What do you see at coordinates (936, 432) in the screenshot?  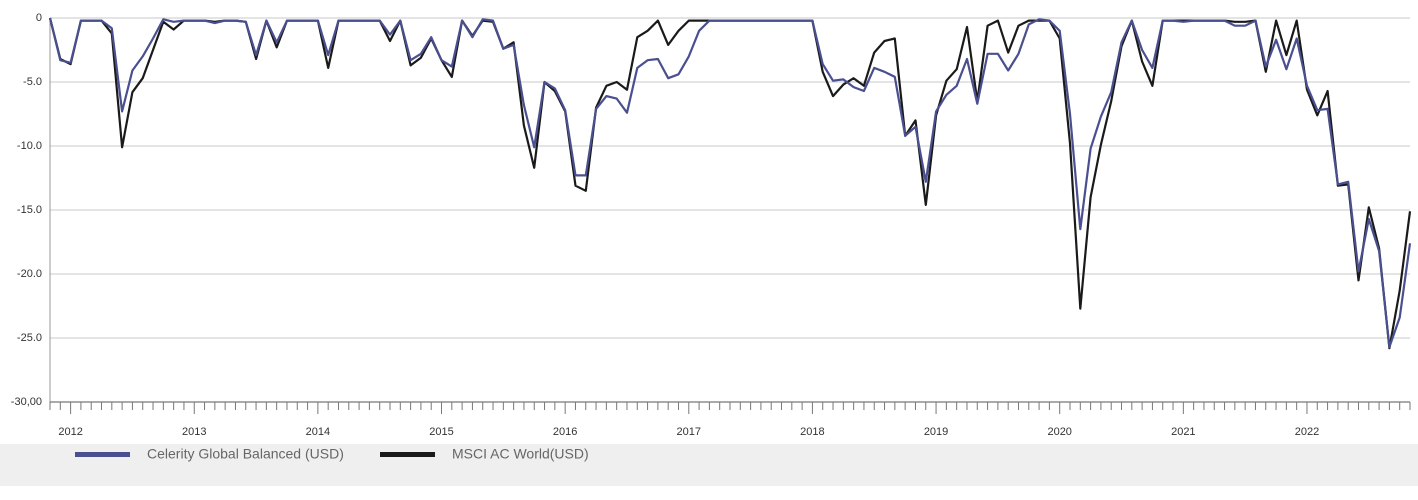 I see `x-tick-label: 2019` at bounding box center [936, 432].